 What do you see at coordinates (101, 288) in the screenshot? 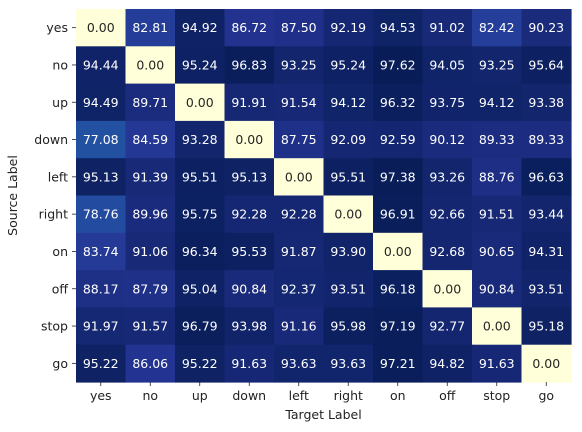
I see `cell-value-label: 88.17` at bounding box center [101, 288].